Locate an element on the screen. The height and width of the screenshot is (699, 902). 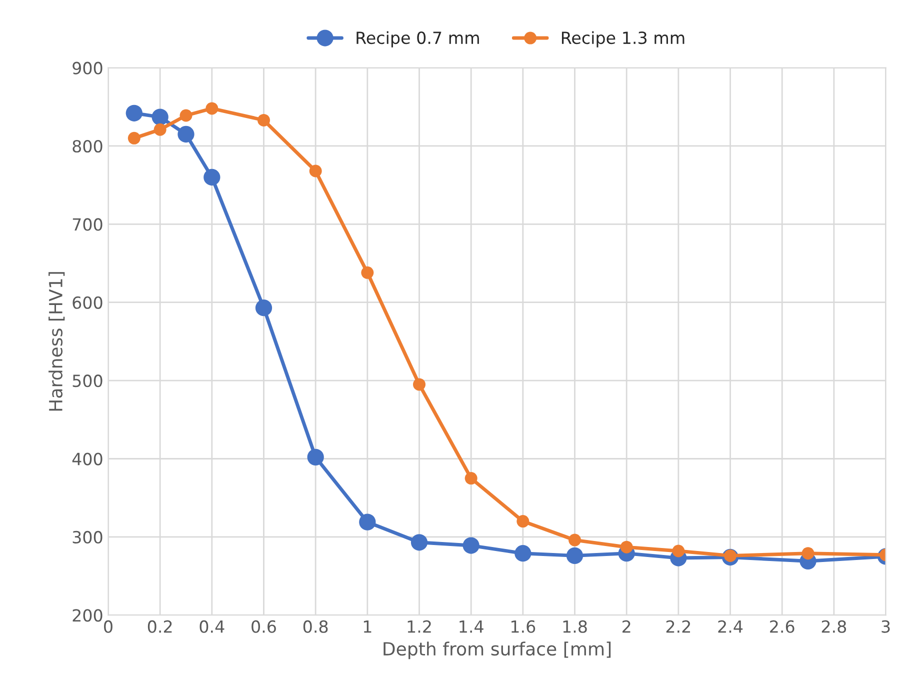
x-tick-label: 1.8 is located at coordinates (575, 626).